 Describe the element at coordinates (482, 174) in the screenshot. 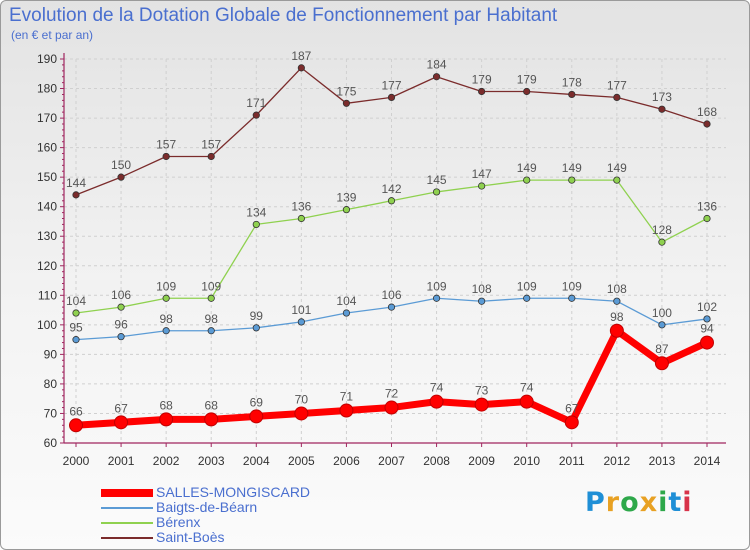

I see `data-label: 147` at that location.